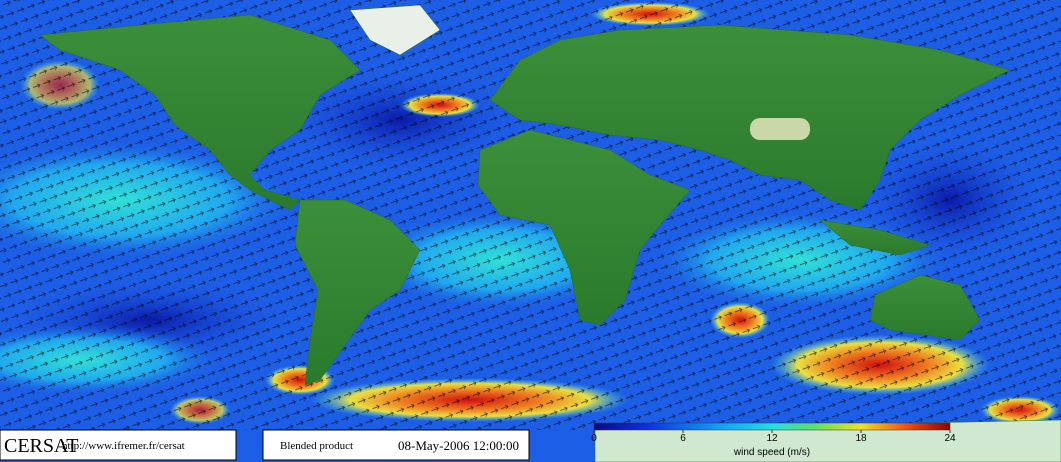  What do you see at coordinates (772, 426) in the screenshot?
I see `colorbar-scale` at bounding box center [772, 426].